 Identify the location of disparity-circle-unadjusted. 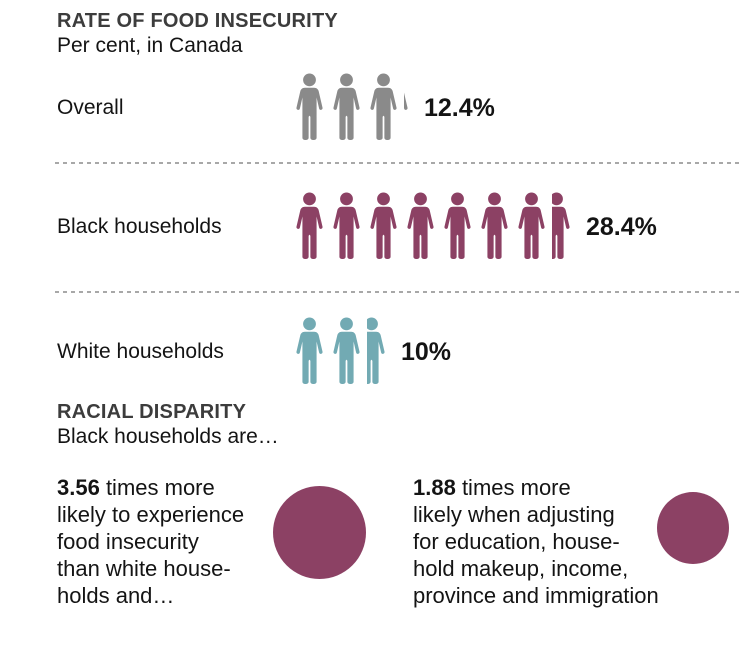
(319, 532).